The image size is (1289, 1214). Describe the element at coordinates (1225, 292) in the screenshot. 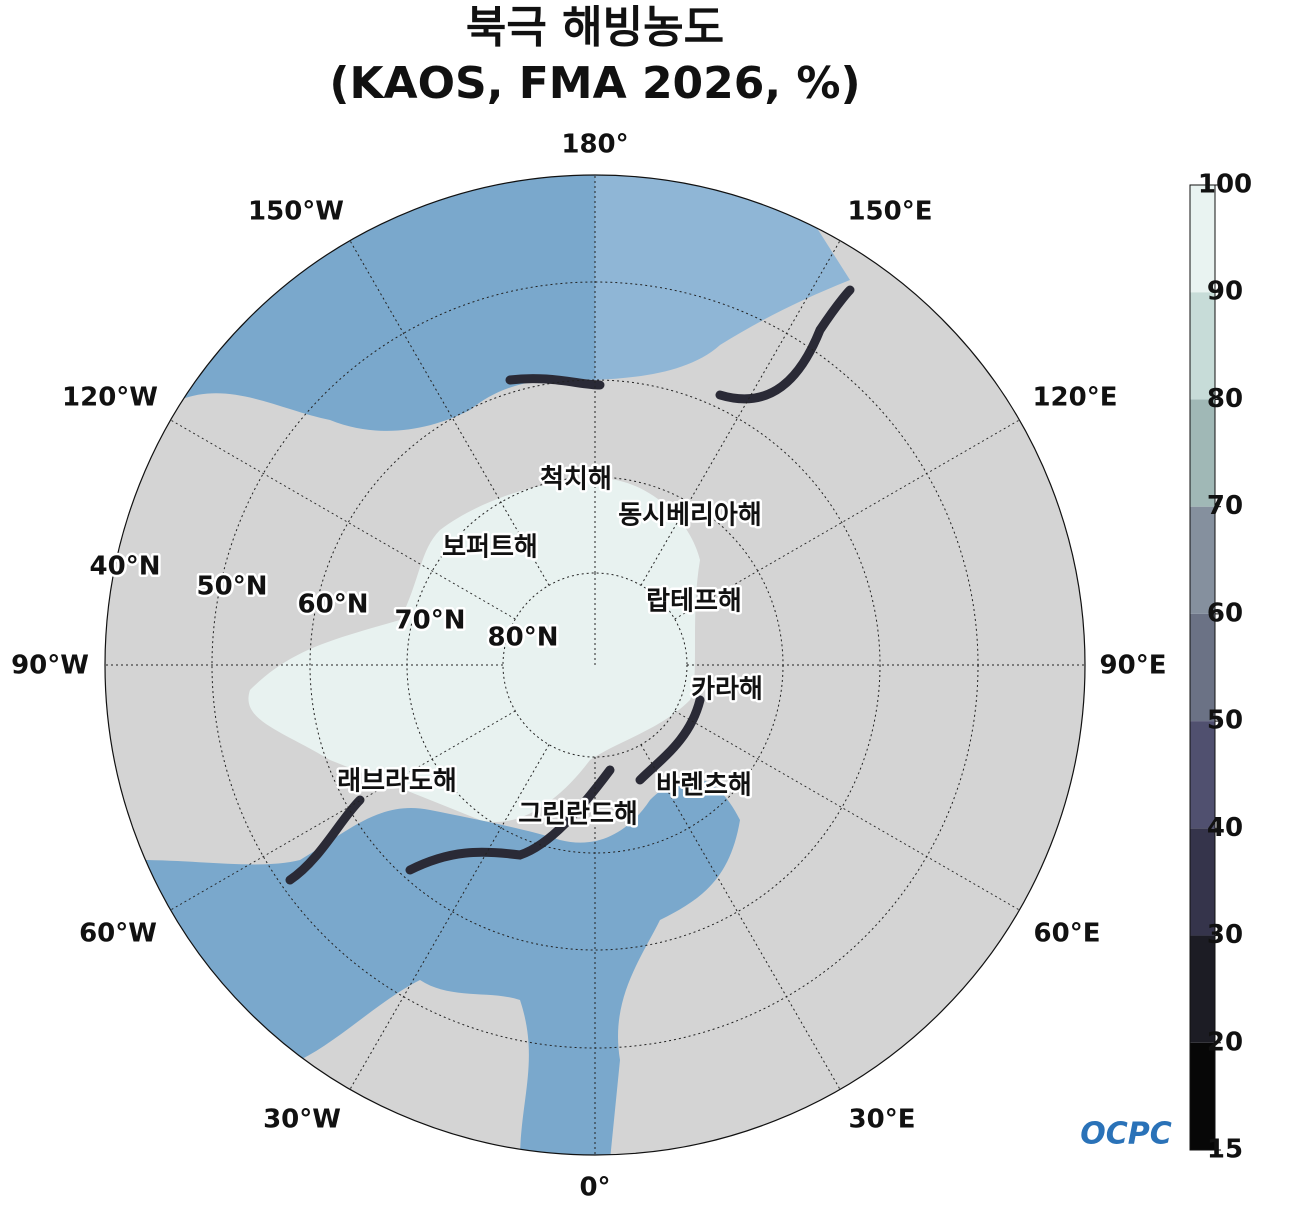

I see `colorbar-label: 90` at that location.